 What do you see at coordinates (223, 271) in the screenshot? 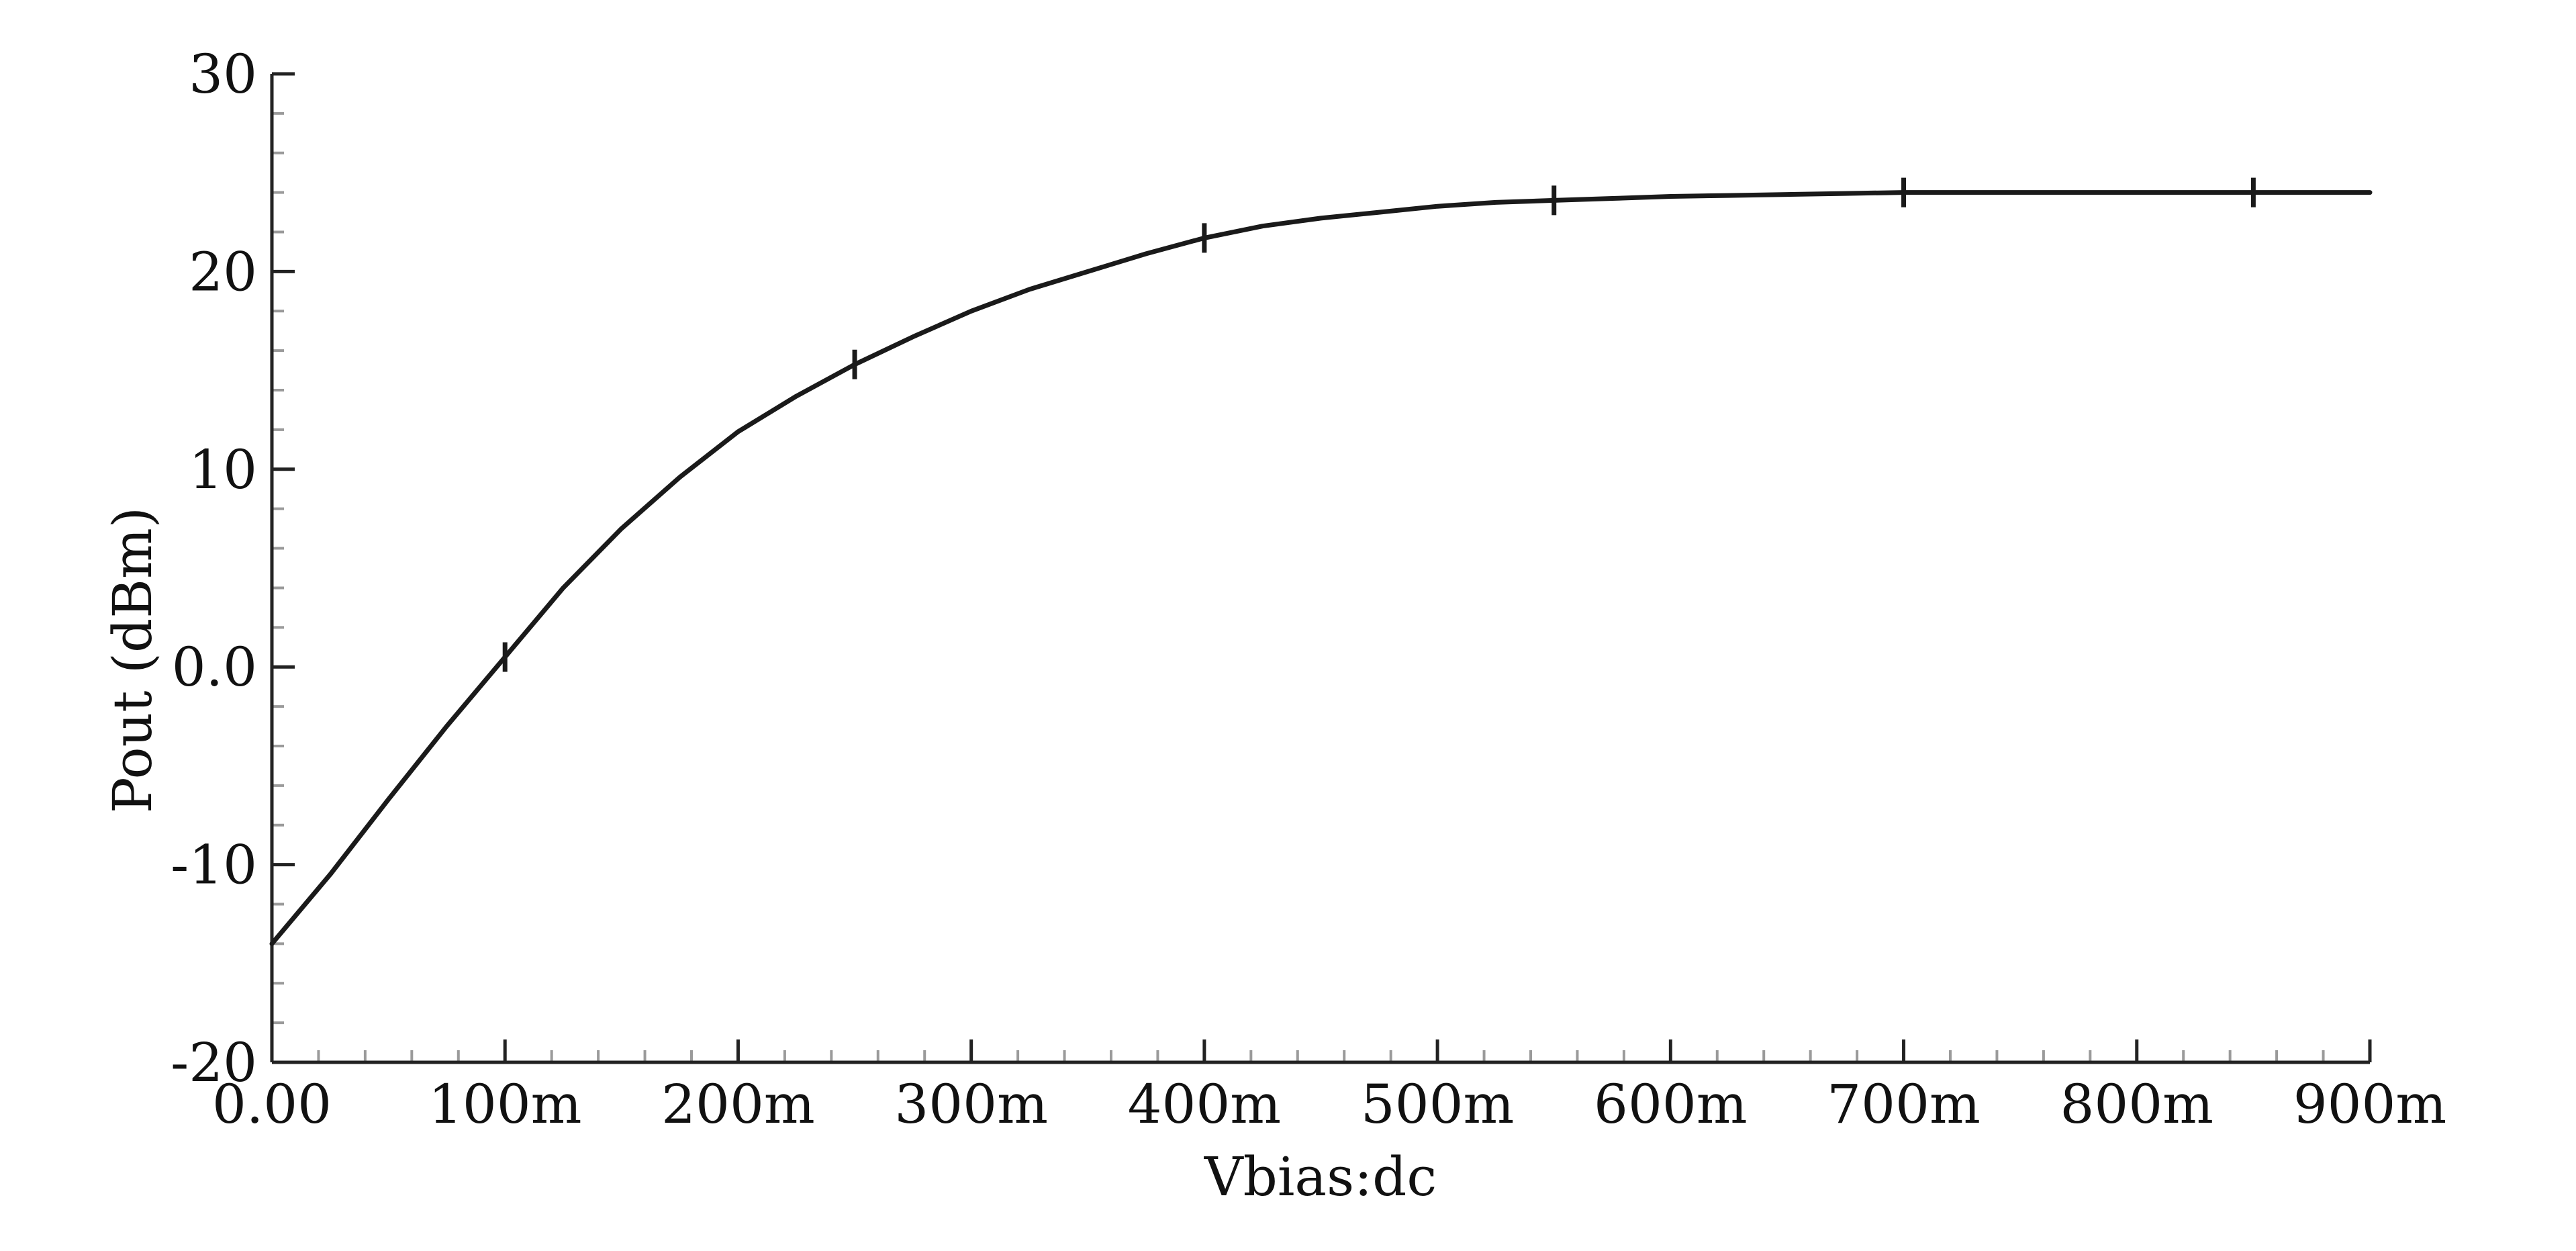
I see `y-tick-label: 20` at bounding box center [223, 271].